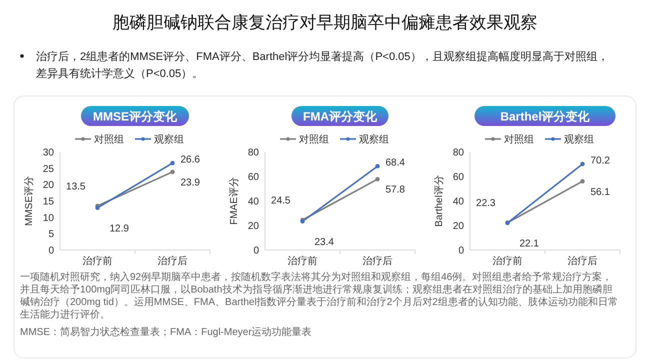 The width and height of the screenshot is (650, 362). What do you see at coordinates (439, 201) in the screenshot?
I see `y-axis-title: Barthel评分` at bounding box center [439, 201].